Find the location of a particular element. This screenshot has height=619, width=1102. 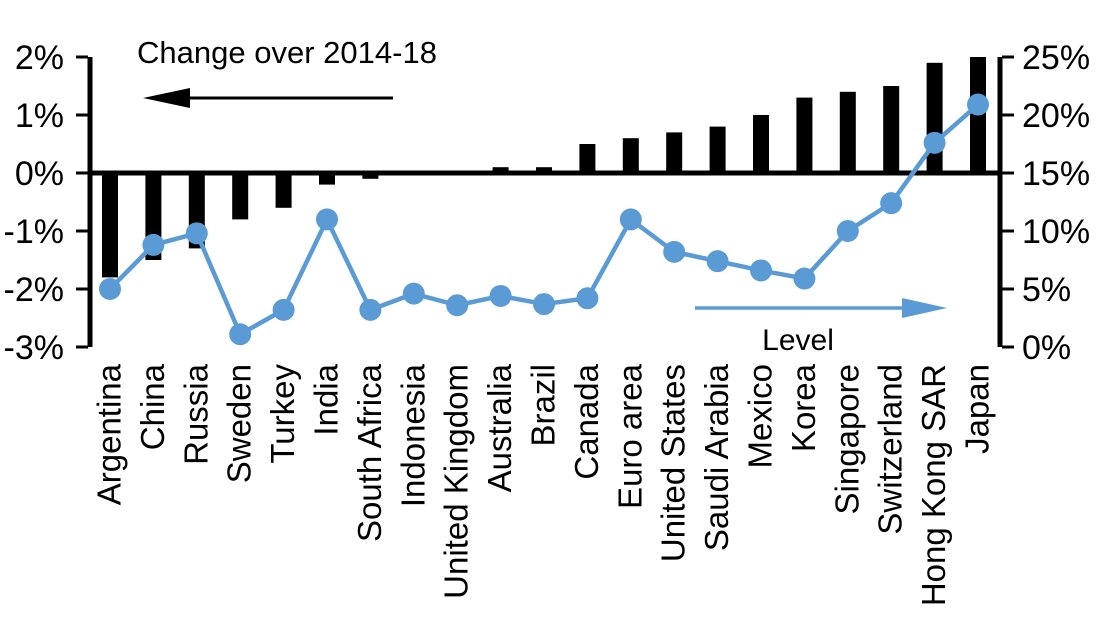

bar-australia is located at coordinates (500, 170).